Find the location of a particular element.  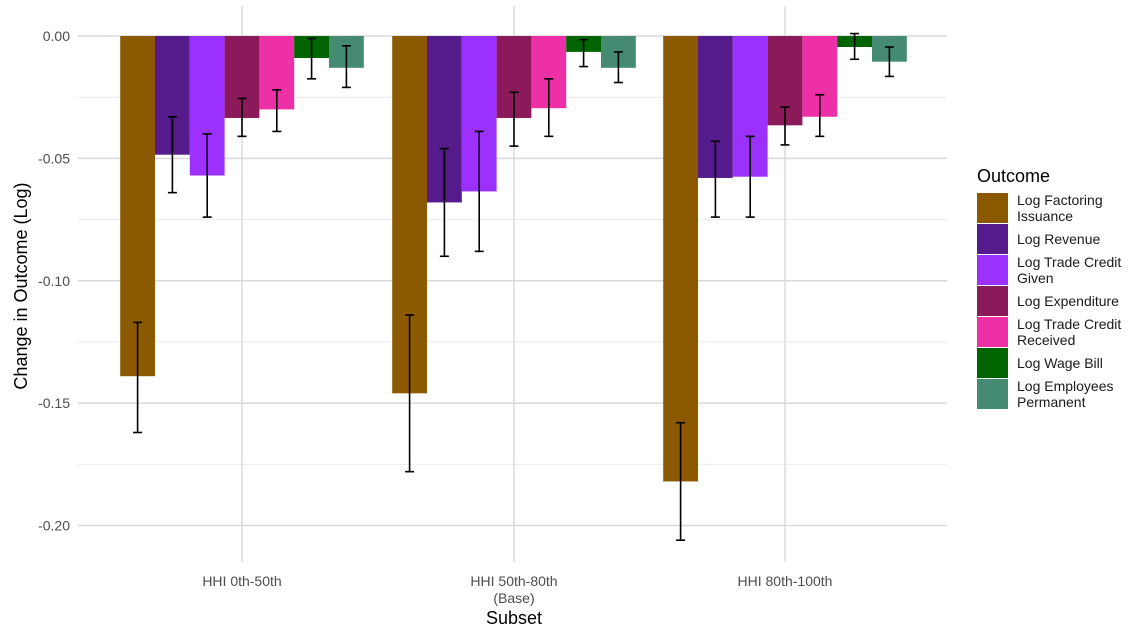

x-tick-label: (Base) is located at coordinates (513, 598).